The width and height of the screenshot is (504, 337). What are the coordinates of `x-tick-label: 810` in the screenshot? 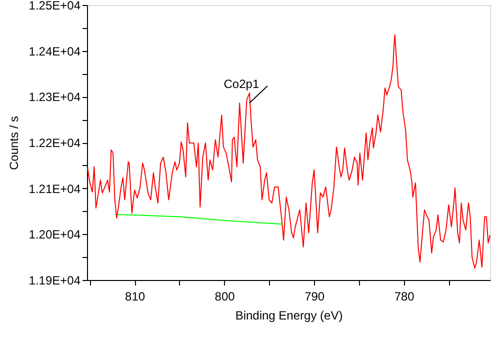 It's located at (135, 297).